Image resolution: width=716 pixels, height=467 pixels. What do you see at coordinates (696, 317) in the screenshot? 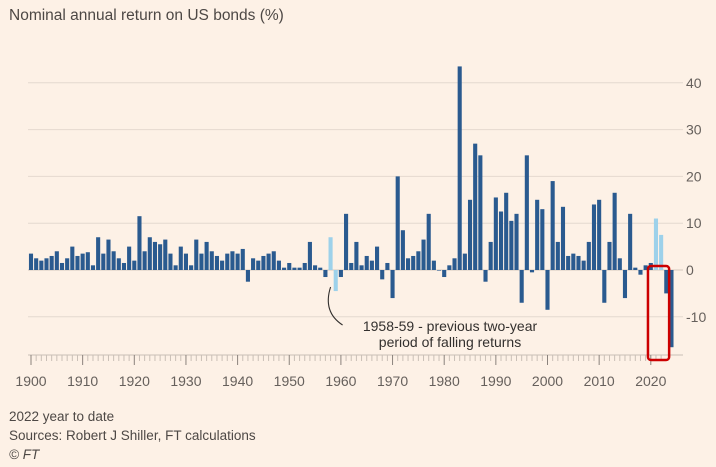
I see `y-tick-label: -10` at bounding box center [696, 317].